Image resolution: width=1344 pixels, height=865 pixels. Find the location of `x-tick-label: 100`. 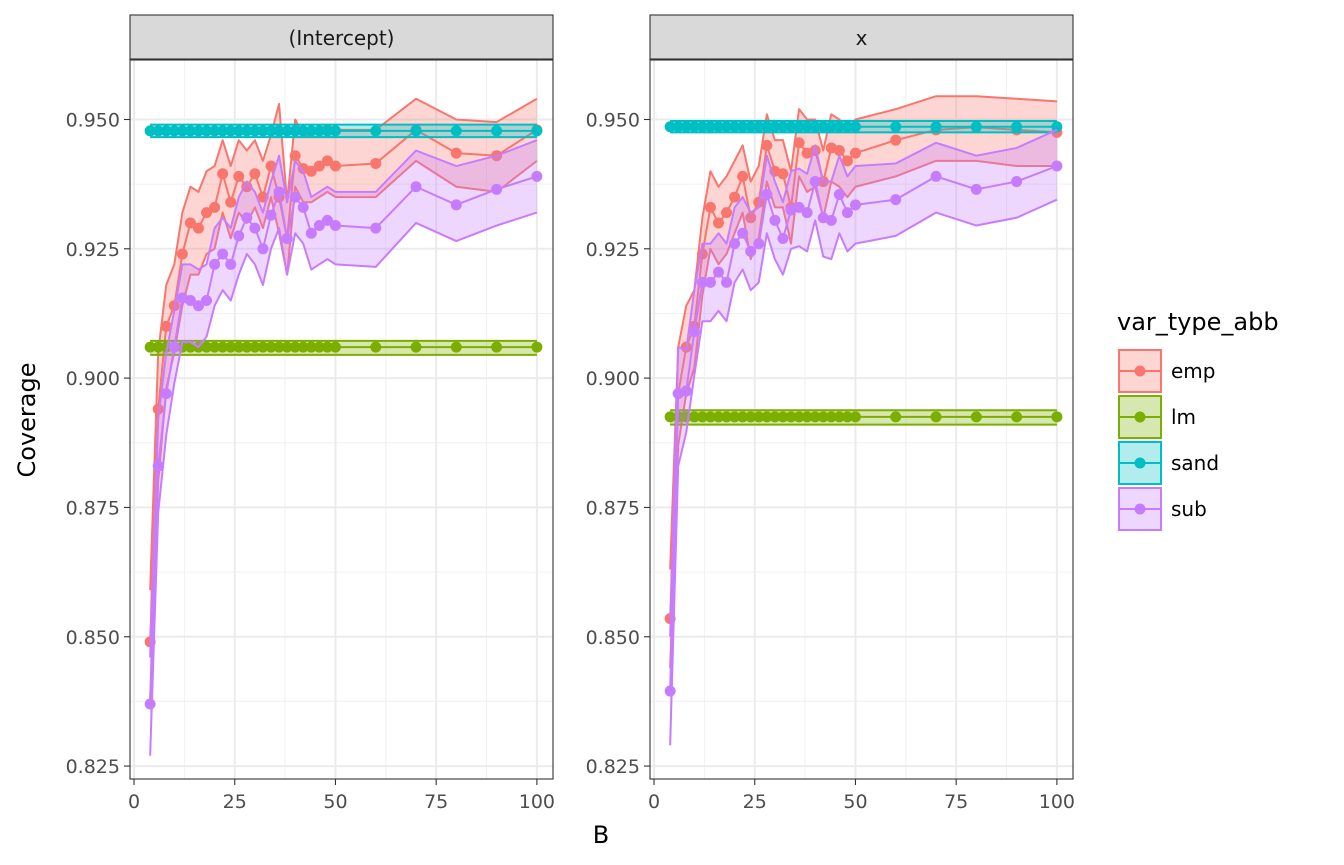

x-tick-label: 100 is located at coordinates (1057, 802).